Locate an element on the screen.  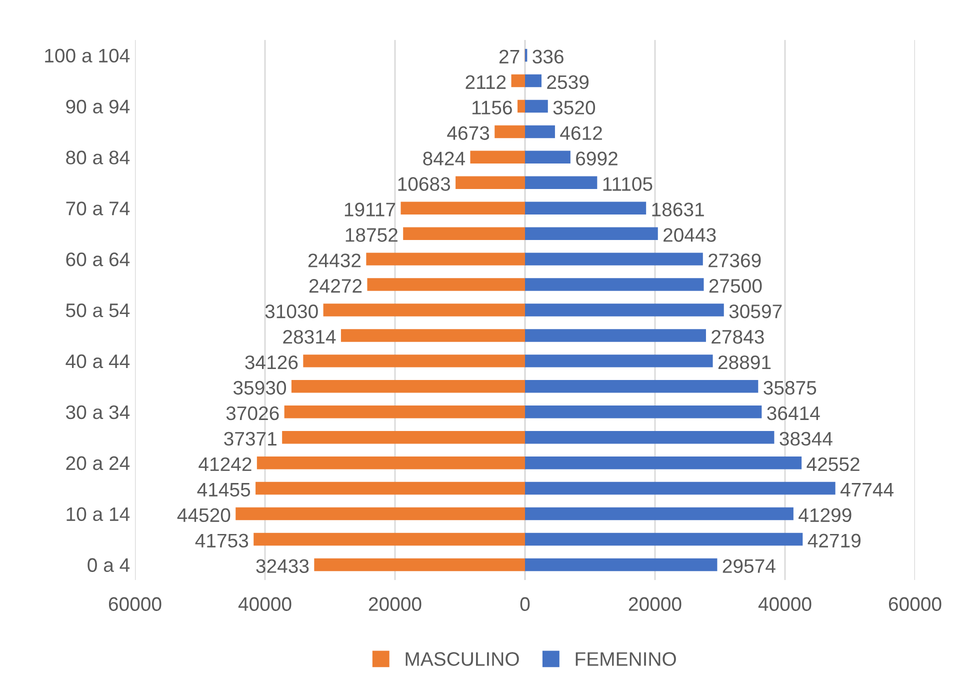
data-label: 47744 is located at coordinates (867, 489).